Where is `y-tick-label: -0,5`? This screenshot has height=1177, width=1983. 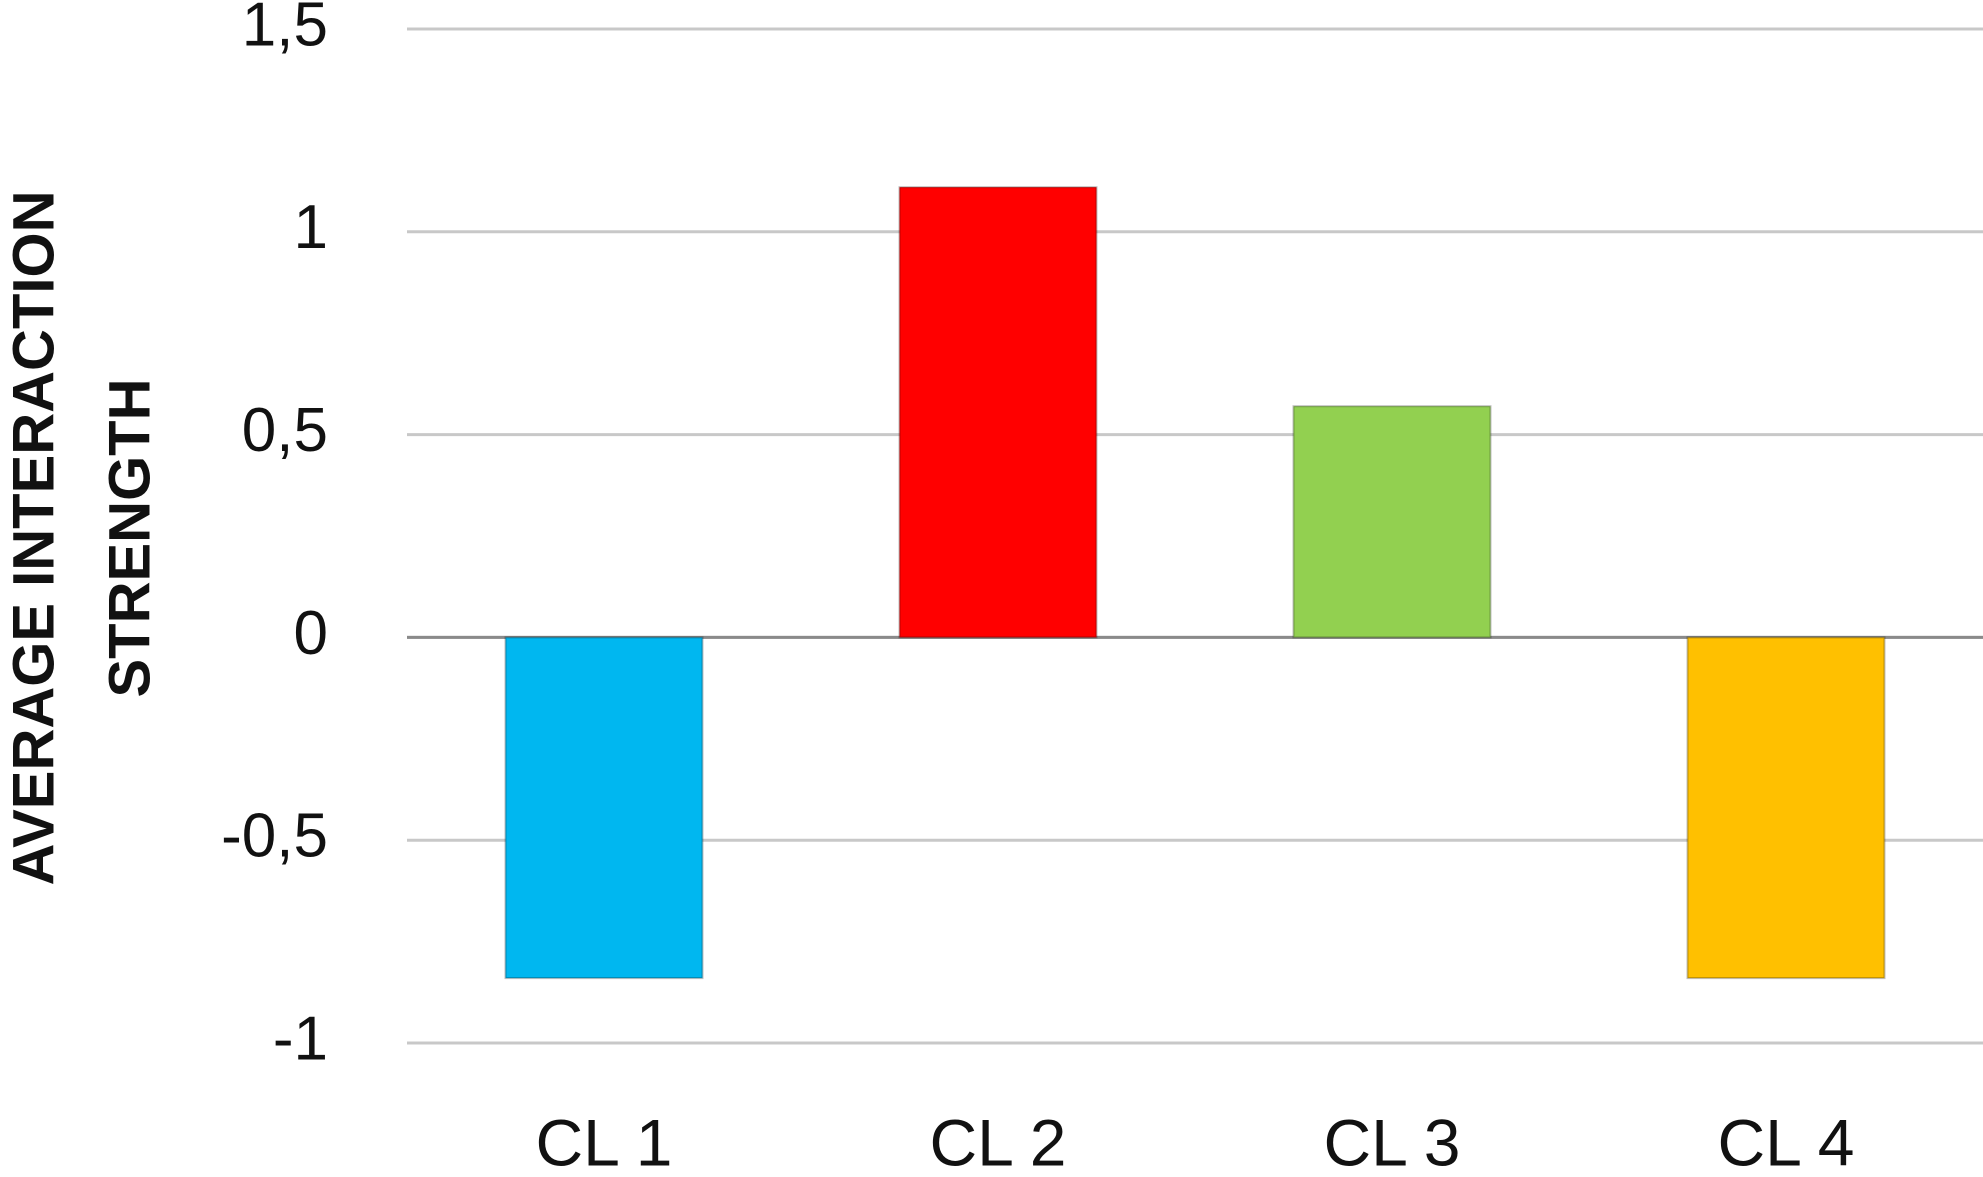
y-tick-label: -0,5 is located at coordinates (274, 836).